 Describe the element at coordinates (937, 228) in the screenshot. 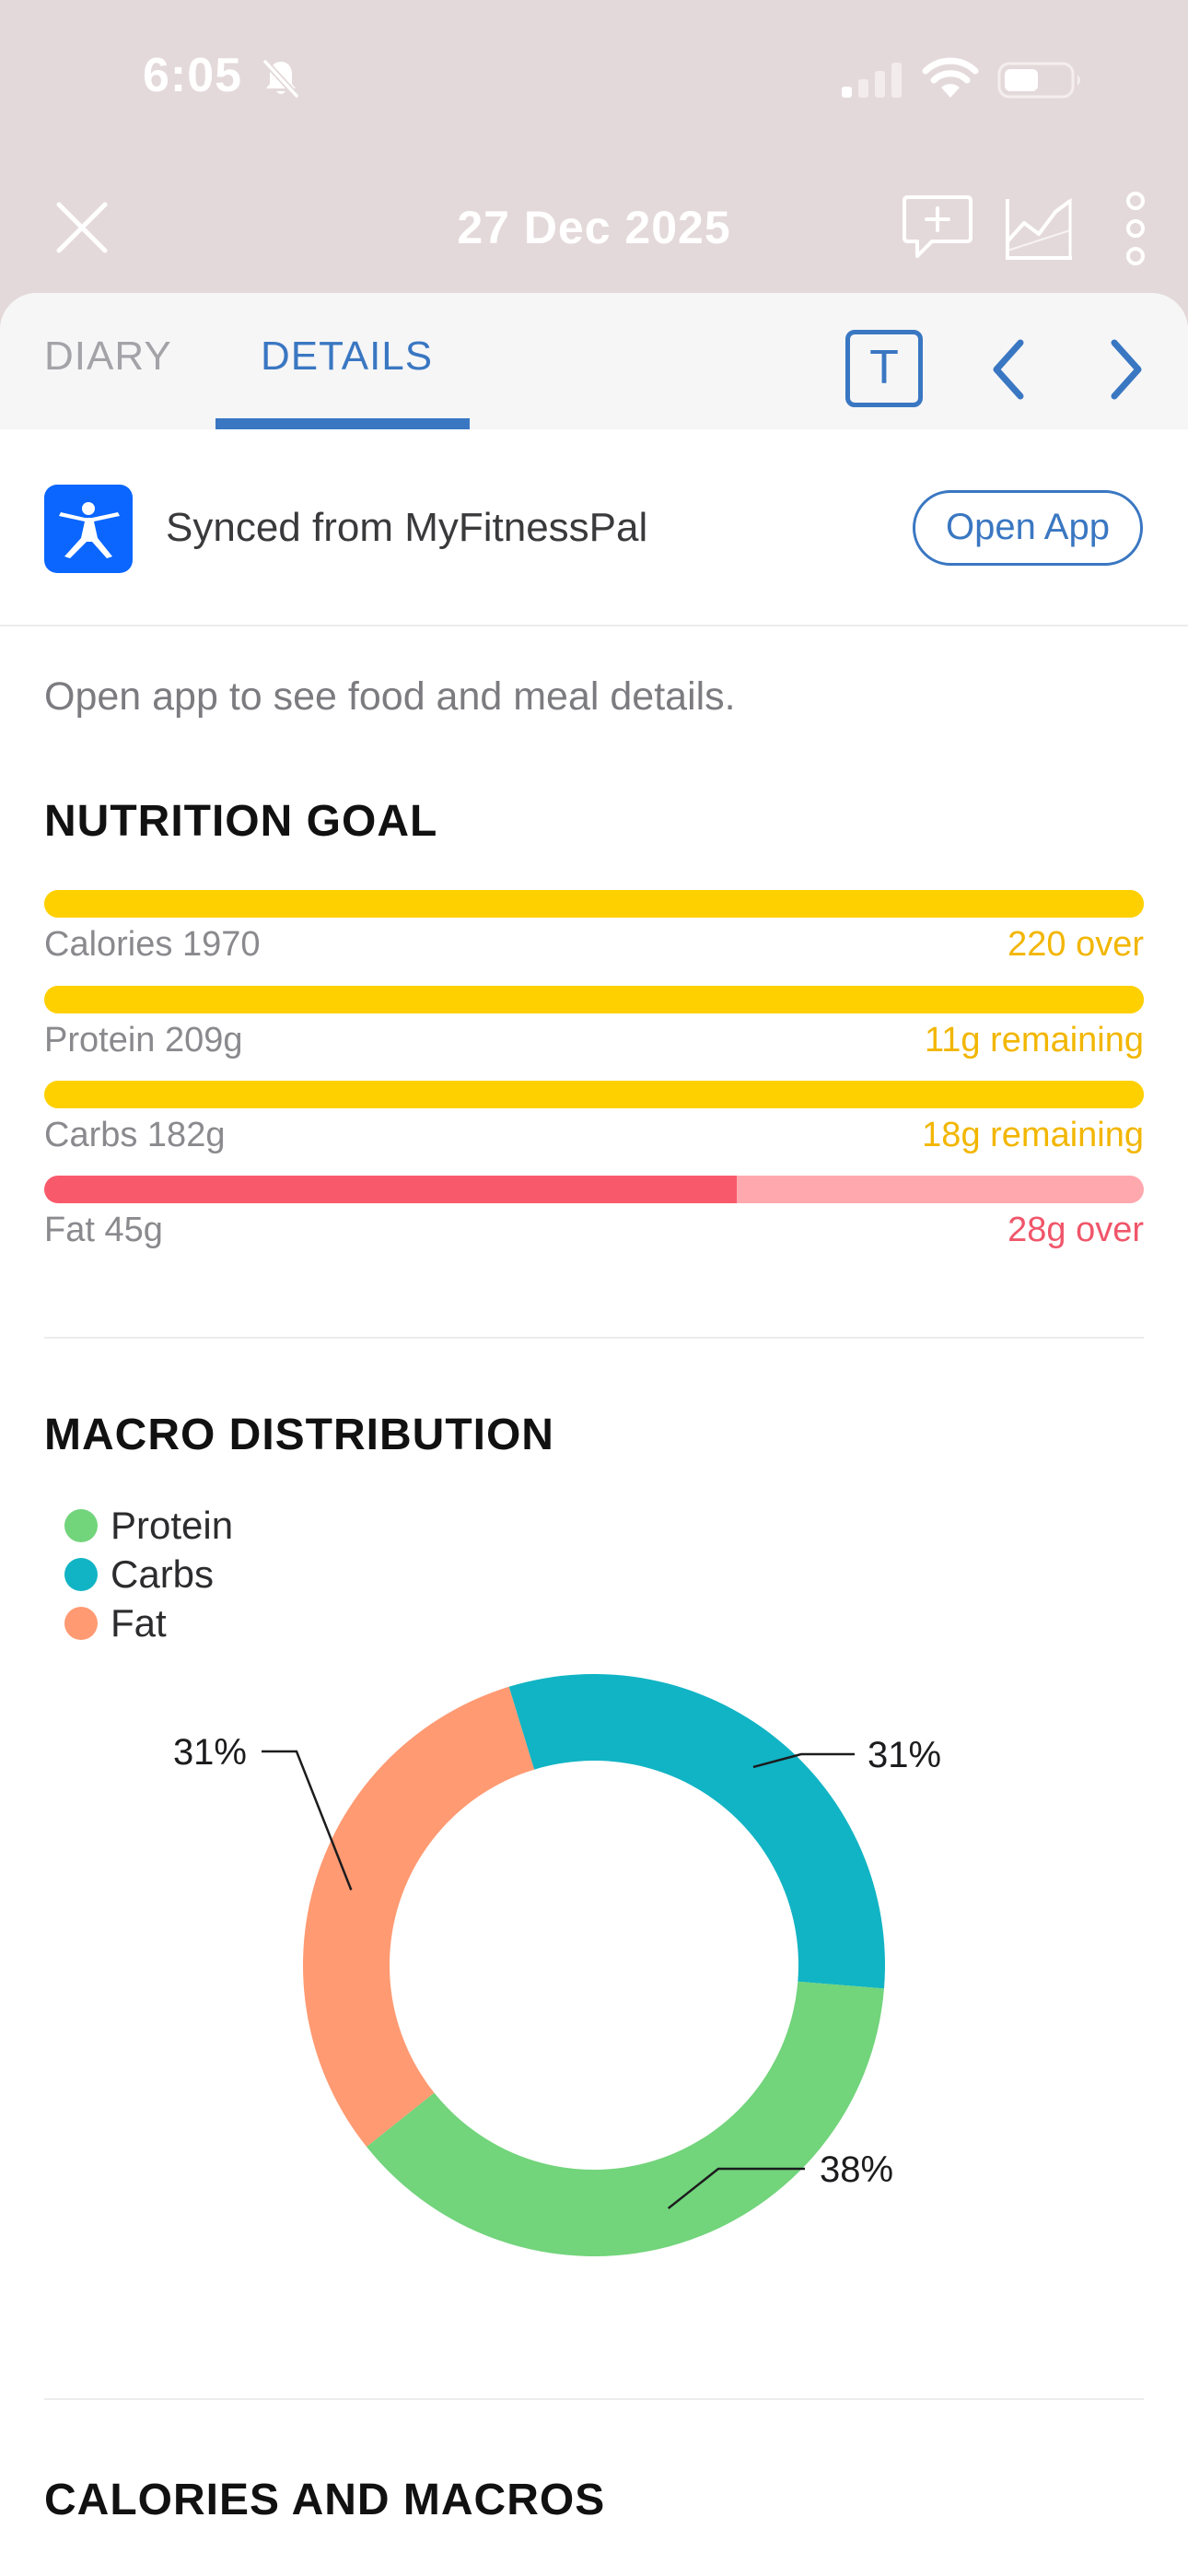

I see `add-comment-icon` at that location.